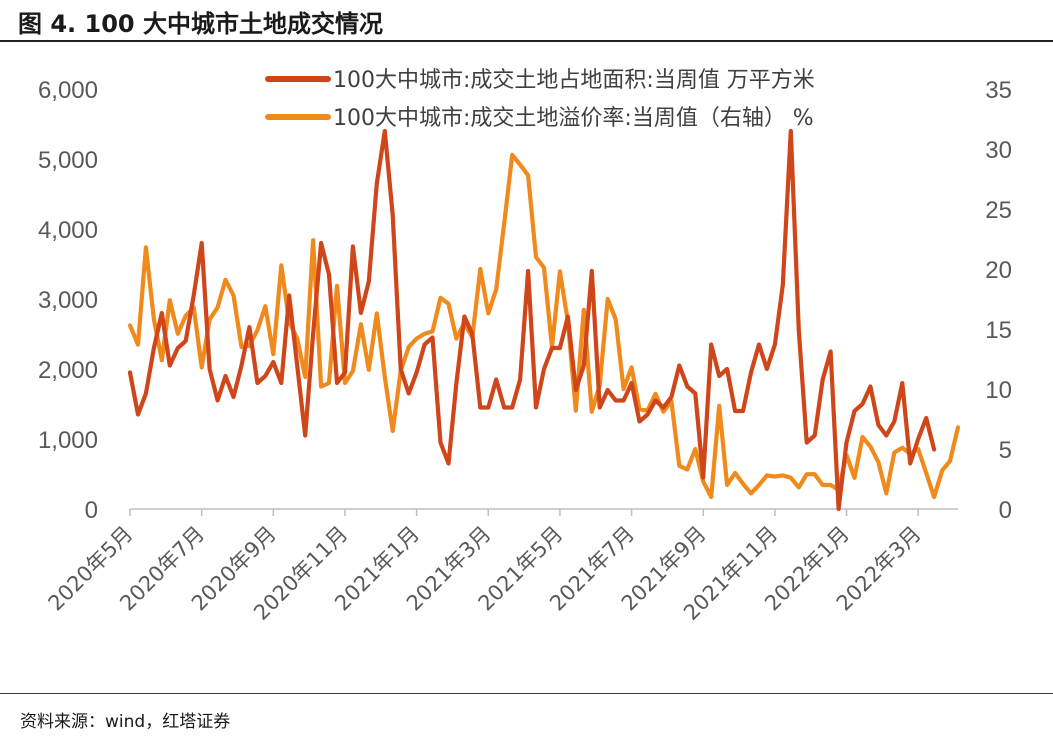 This screenshot has width=1053, height=742. What do you see at coordinates (68, 440) in the screenshot?
I see `y-left-tick-label: 1,000` at bounding box center [68, 440].